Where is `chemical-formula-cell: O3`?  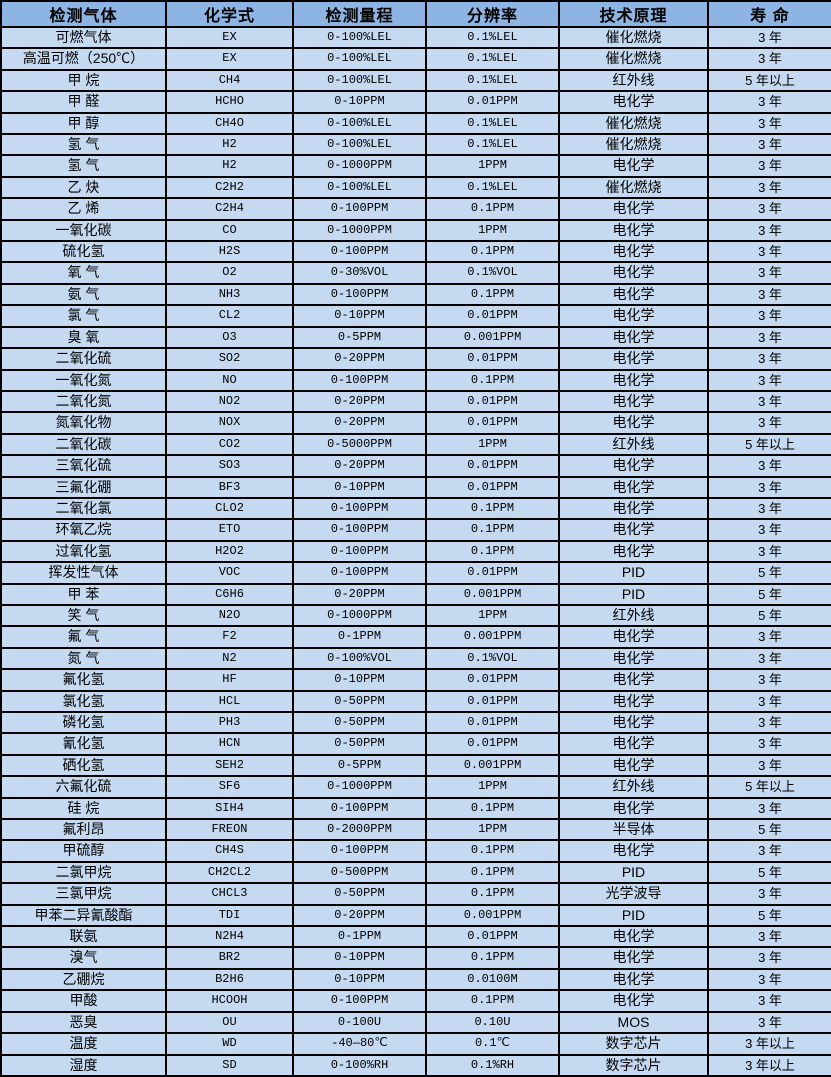 chemical-formula-cell: O3 is located at coordinates (229, 337).